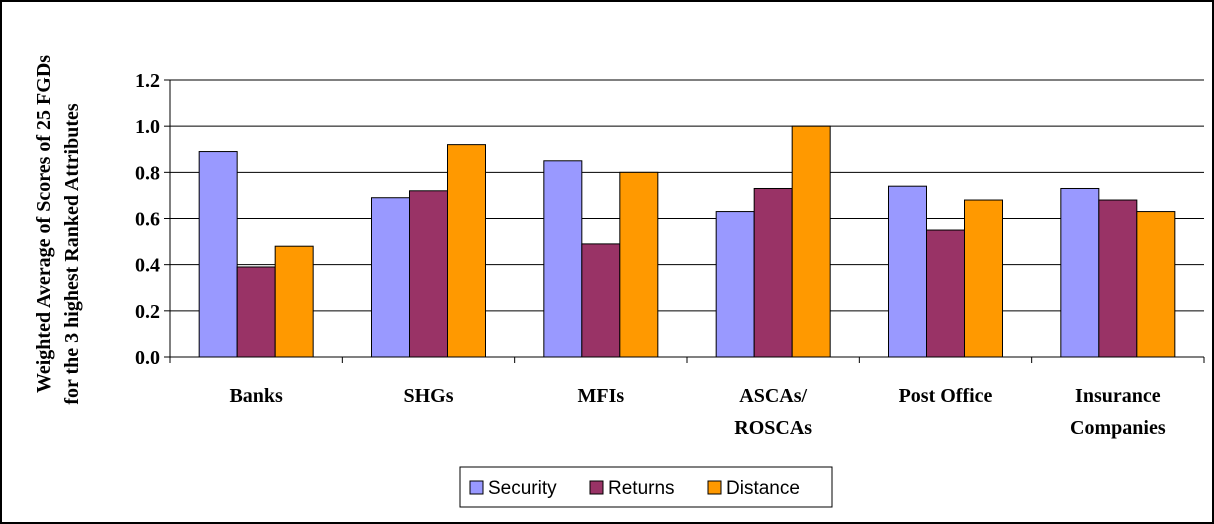 The height and width of the screenshot is (524, 1214). What do you see at coordinates (147, 173) in the screenshot?
I see `y-tick-label: 0.8` at bounding box center [147, 173].